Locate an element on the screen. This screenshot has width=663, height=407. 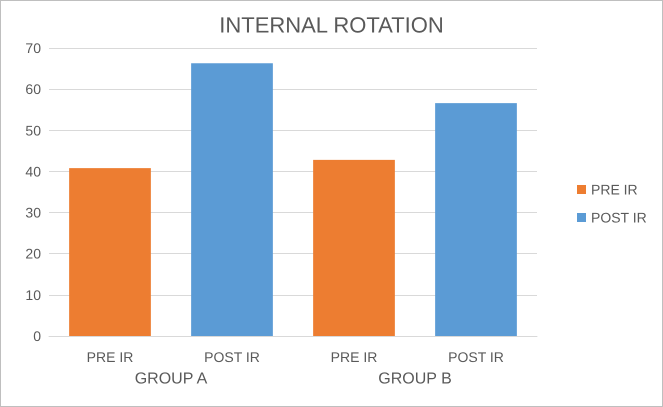
y-tick-label: 50 is located at coordinates (33, 130).